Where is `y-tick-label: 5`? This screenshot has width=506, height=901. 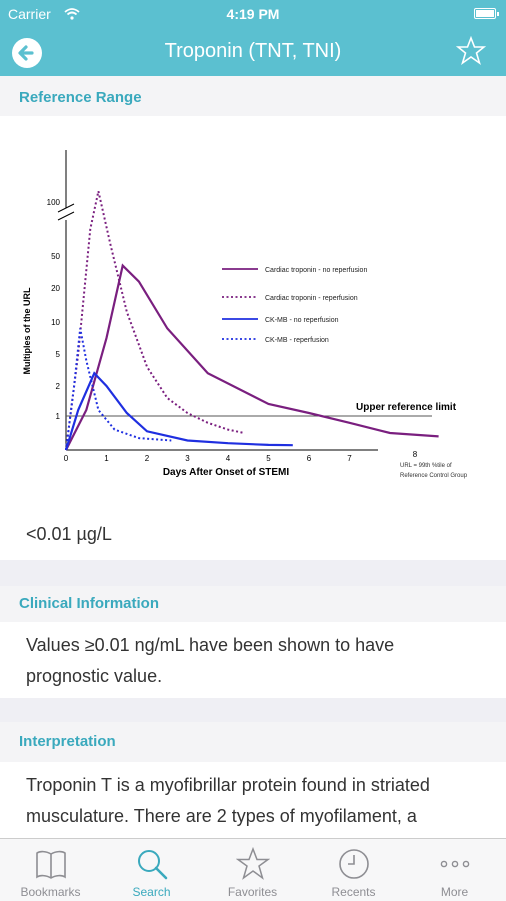
y-tick-label: 5 is located at coordinates (58, 354).